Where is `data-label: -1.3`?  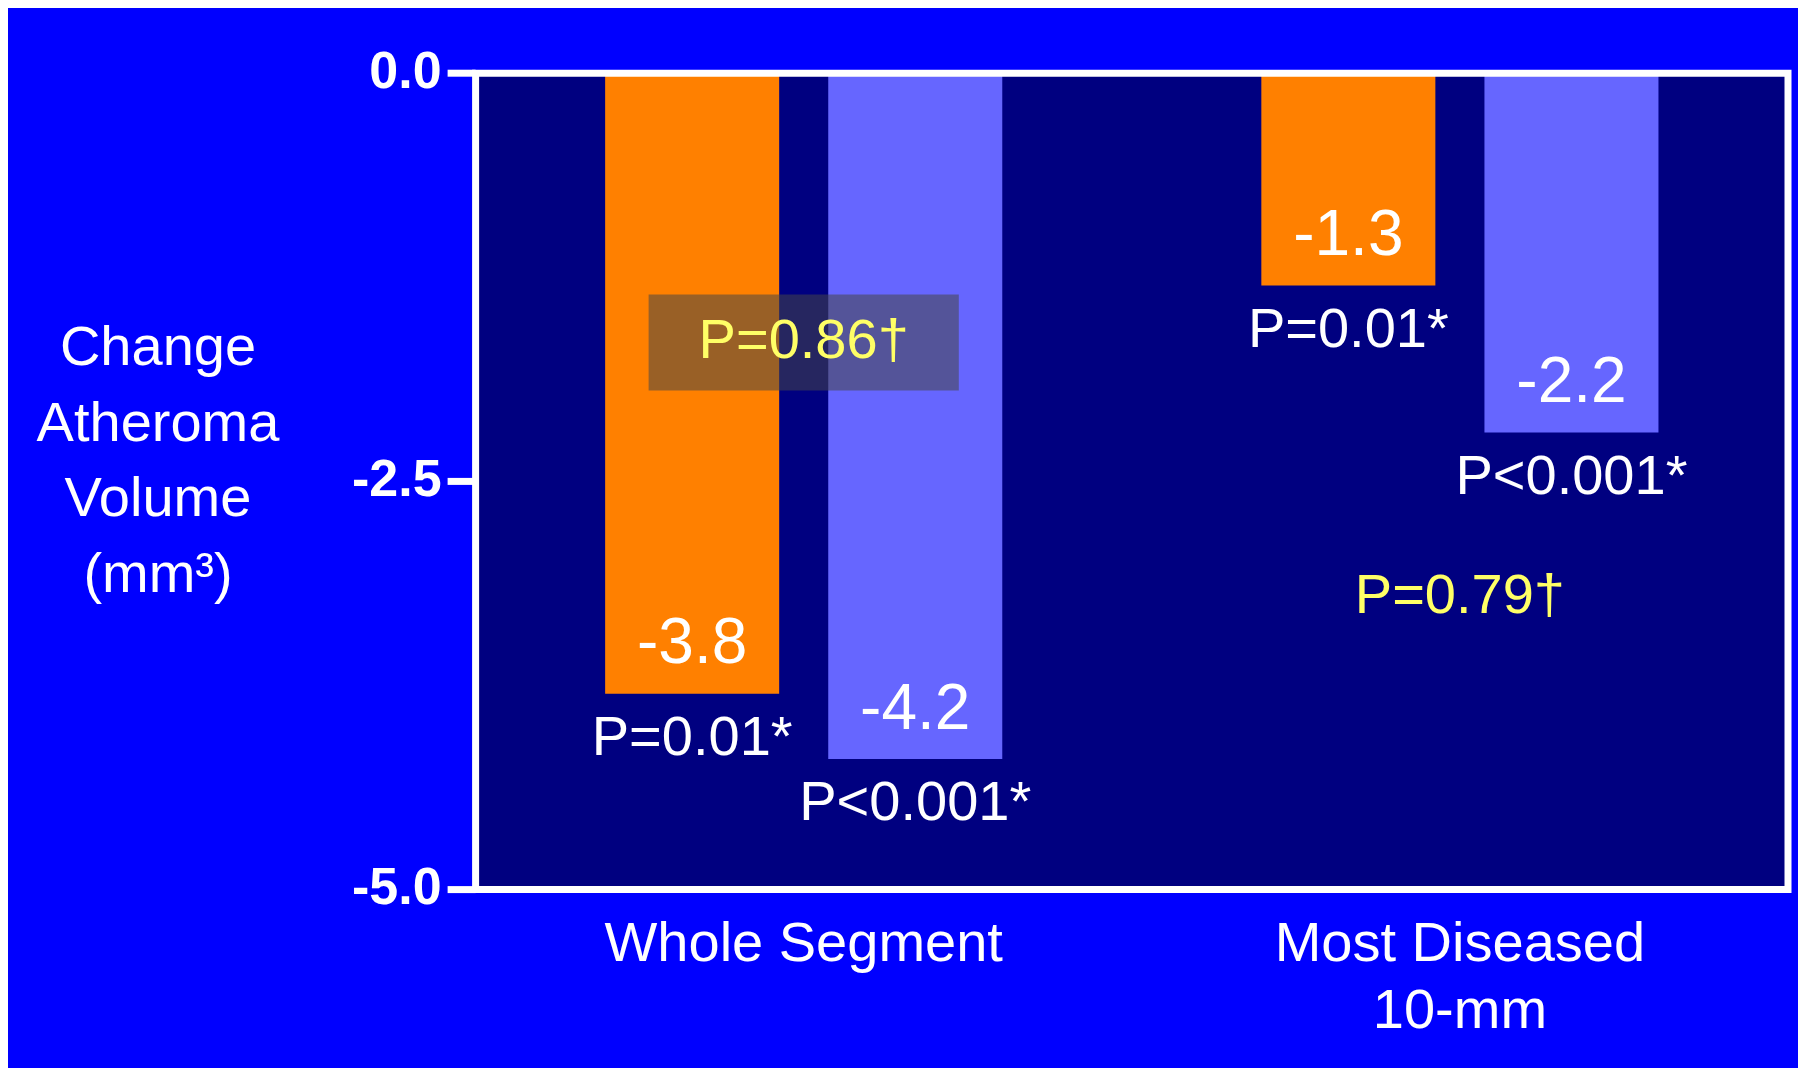 data-label: -1.3 is located at coordinates (1348, 233).